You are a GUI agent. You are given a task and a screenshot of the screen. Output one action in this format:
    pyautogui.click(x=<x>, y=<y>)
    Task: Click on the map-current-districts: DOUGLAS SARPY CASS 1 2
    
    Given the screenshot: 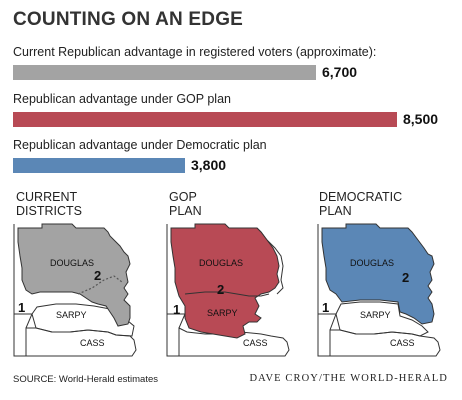 What is the action you would take?
    pyautogui.click(x=75, y=290)
    